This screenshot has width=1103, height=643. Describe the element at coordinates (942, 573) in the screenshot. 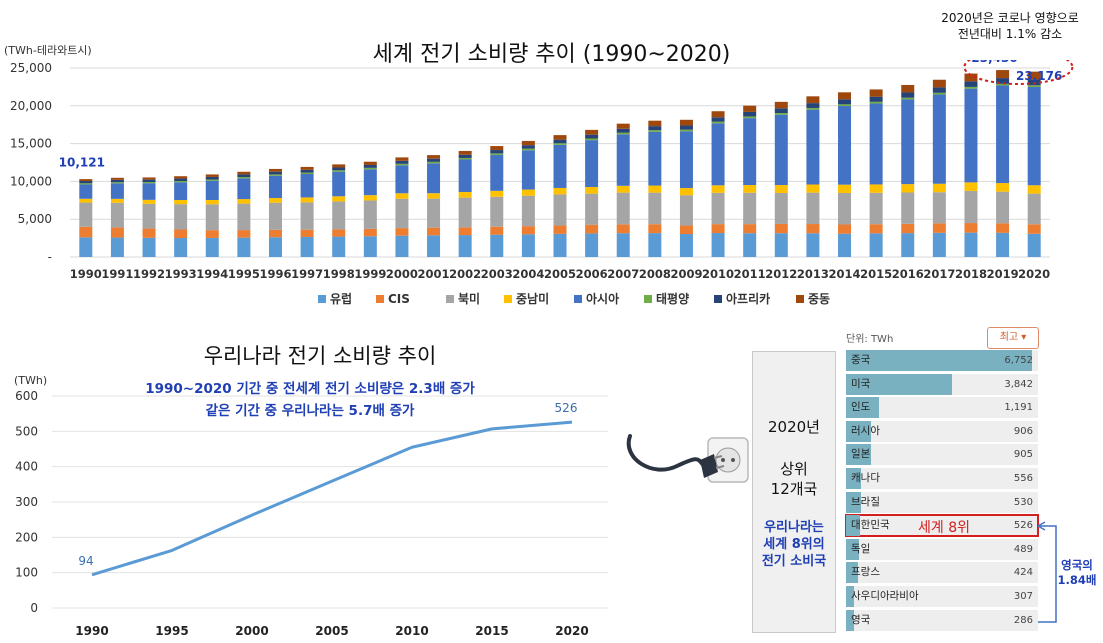

I see `ranking-row: 프랑스 424` at that location.